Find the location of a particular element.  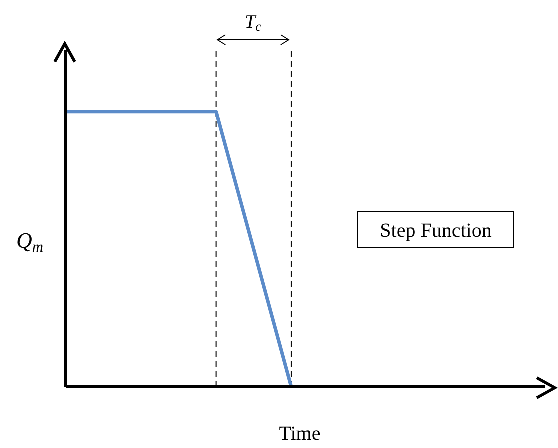

text: T$_{c}$ is located at coordinates (253, 23).